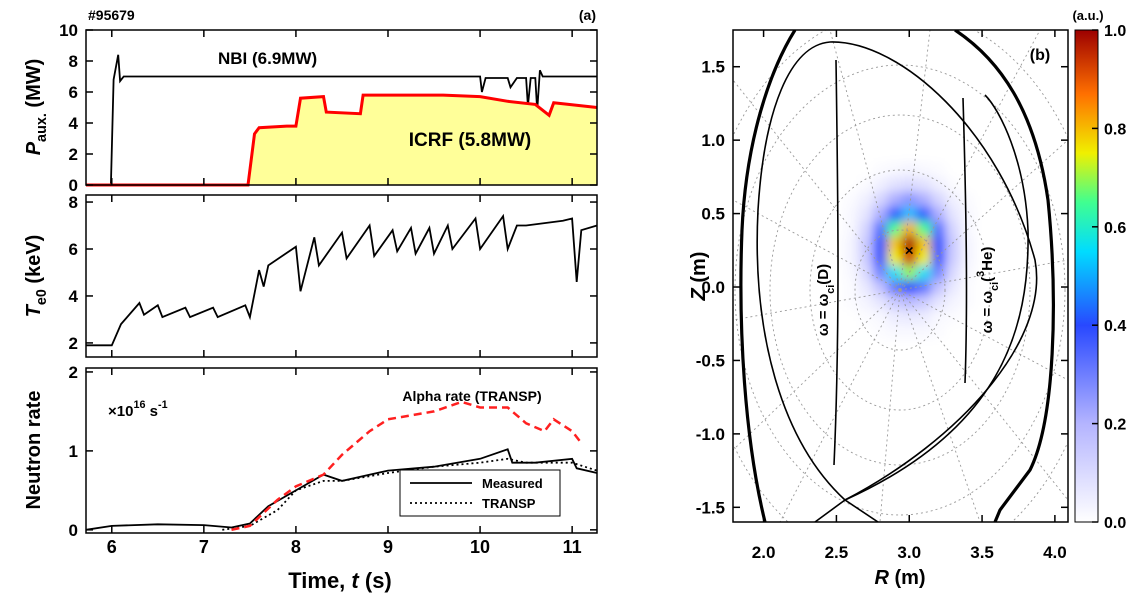  Describe the element at coordinates (881, 578) in the screenshot. I see `label-part: R` at that location.